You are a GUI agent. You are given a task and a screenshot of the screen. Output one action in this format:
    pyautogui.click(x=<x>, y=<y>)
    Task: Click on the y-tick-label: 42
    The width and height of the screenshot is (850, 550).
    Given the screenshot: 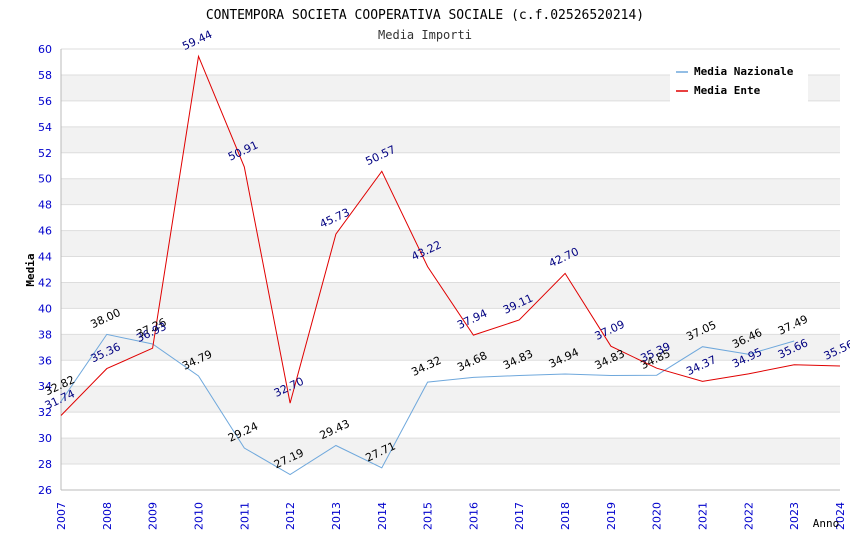 What is the action you would take?
    pyautogui.click(x=45, y=282)
    